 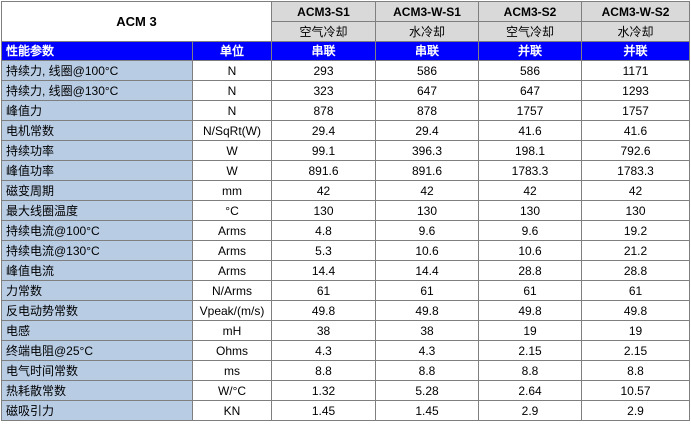 What do you see at coordinates (636, 250) in the screenshot?
I see `value-cell: 21.2` at bounding box center [636, 250].